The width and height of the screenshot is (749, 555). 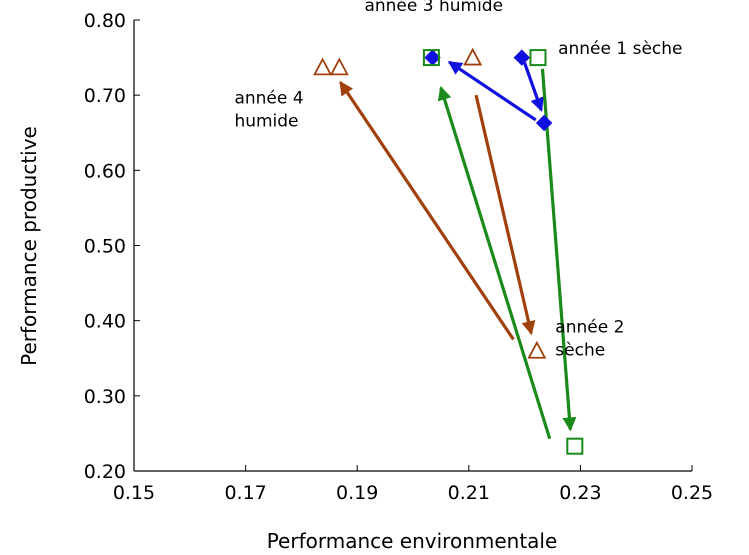 What do you see at coordinates (412, 541) in the screenshot?
I see `x-axis-title: Performance environmentale` at bounding box center [412, 541].